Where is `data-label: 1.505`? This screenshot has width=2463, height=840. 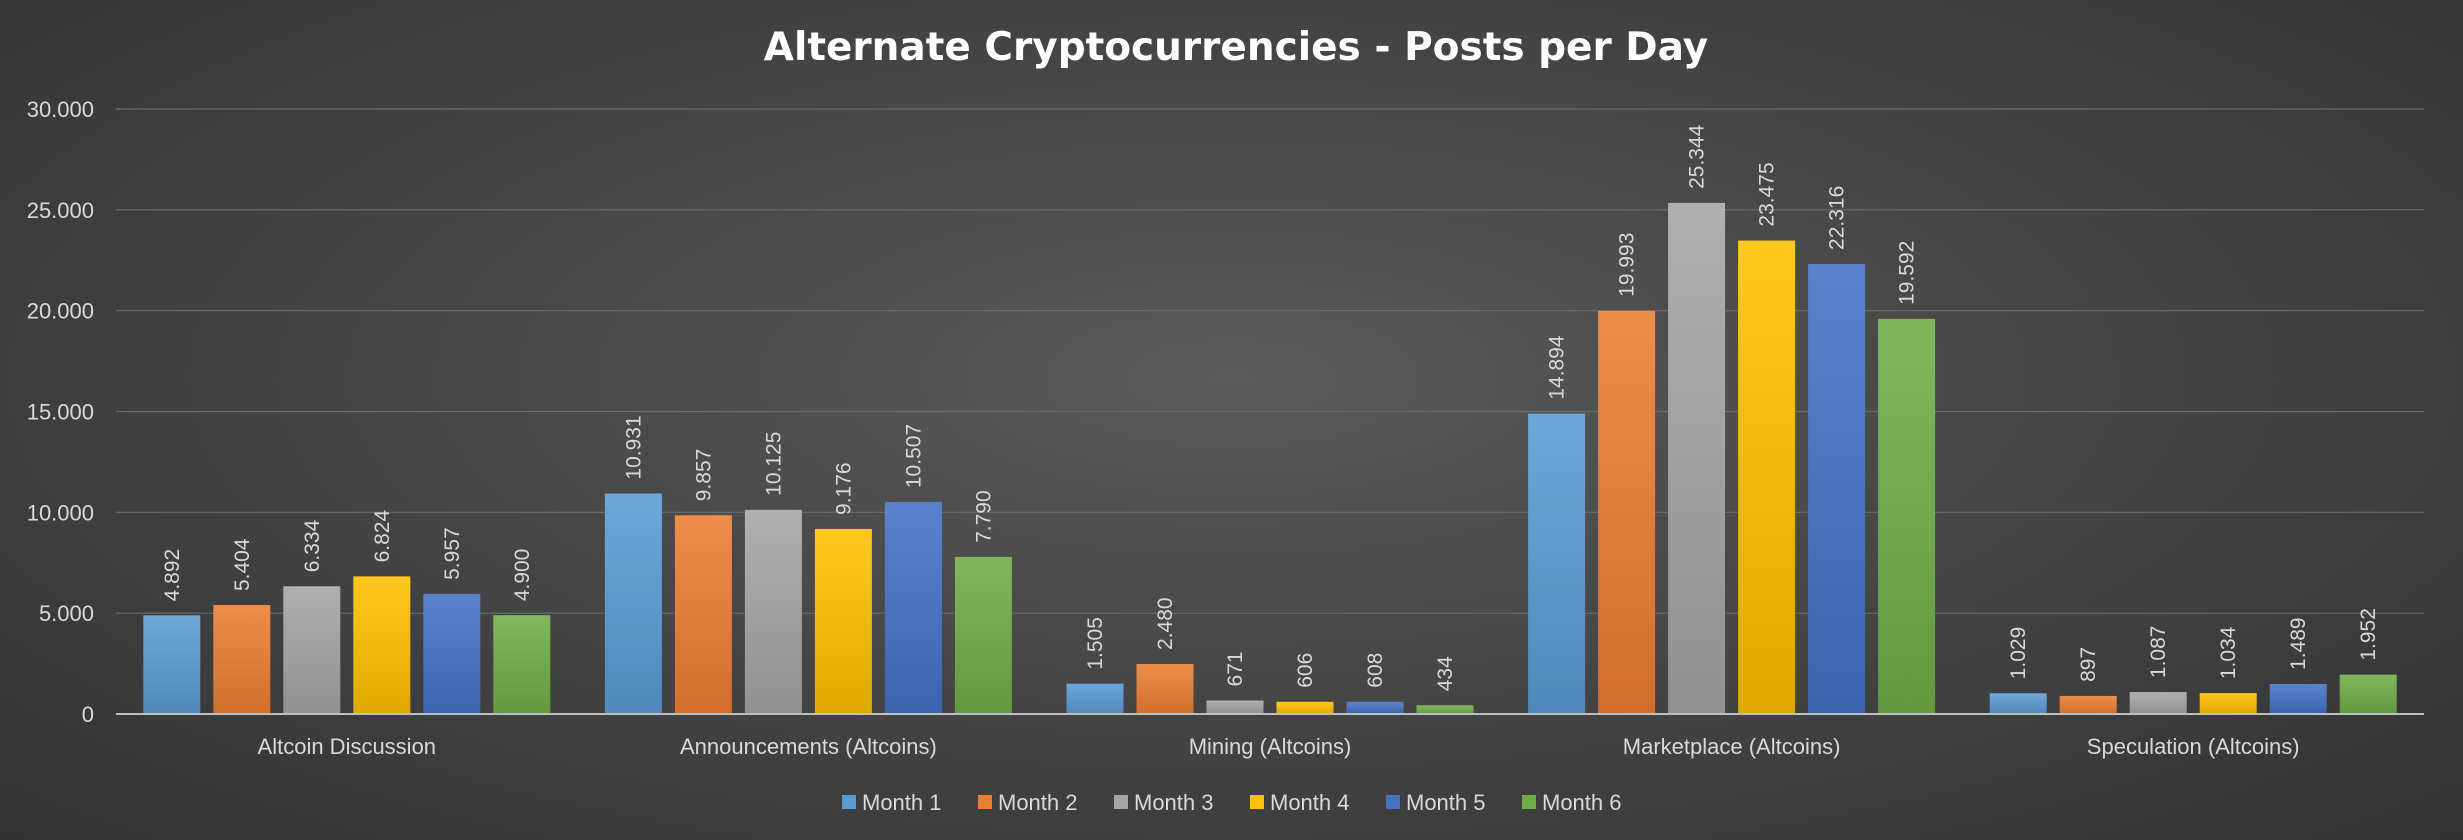 data-label: 1.505 is located at coordinates (1095, 643).